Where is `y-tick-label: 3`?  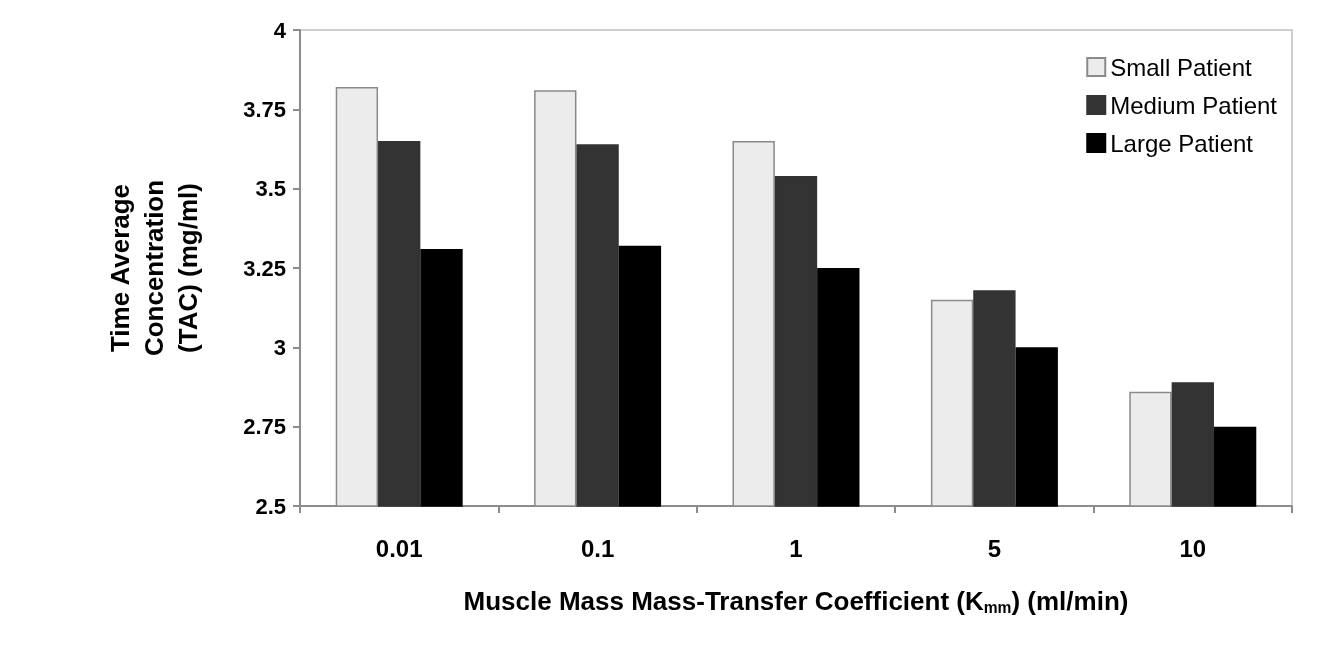 y-tick-label: 3 is located at coordinates (279, 347).